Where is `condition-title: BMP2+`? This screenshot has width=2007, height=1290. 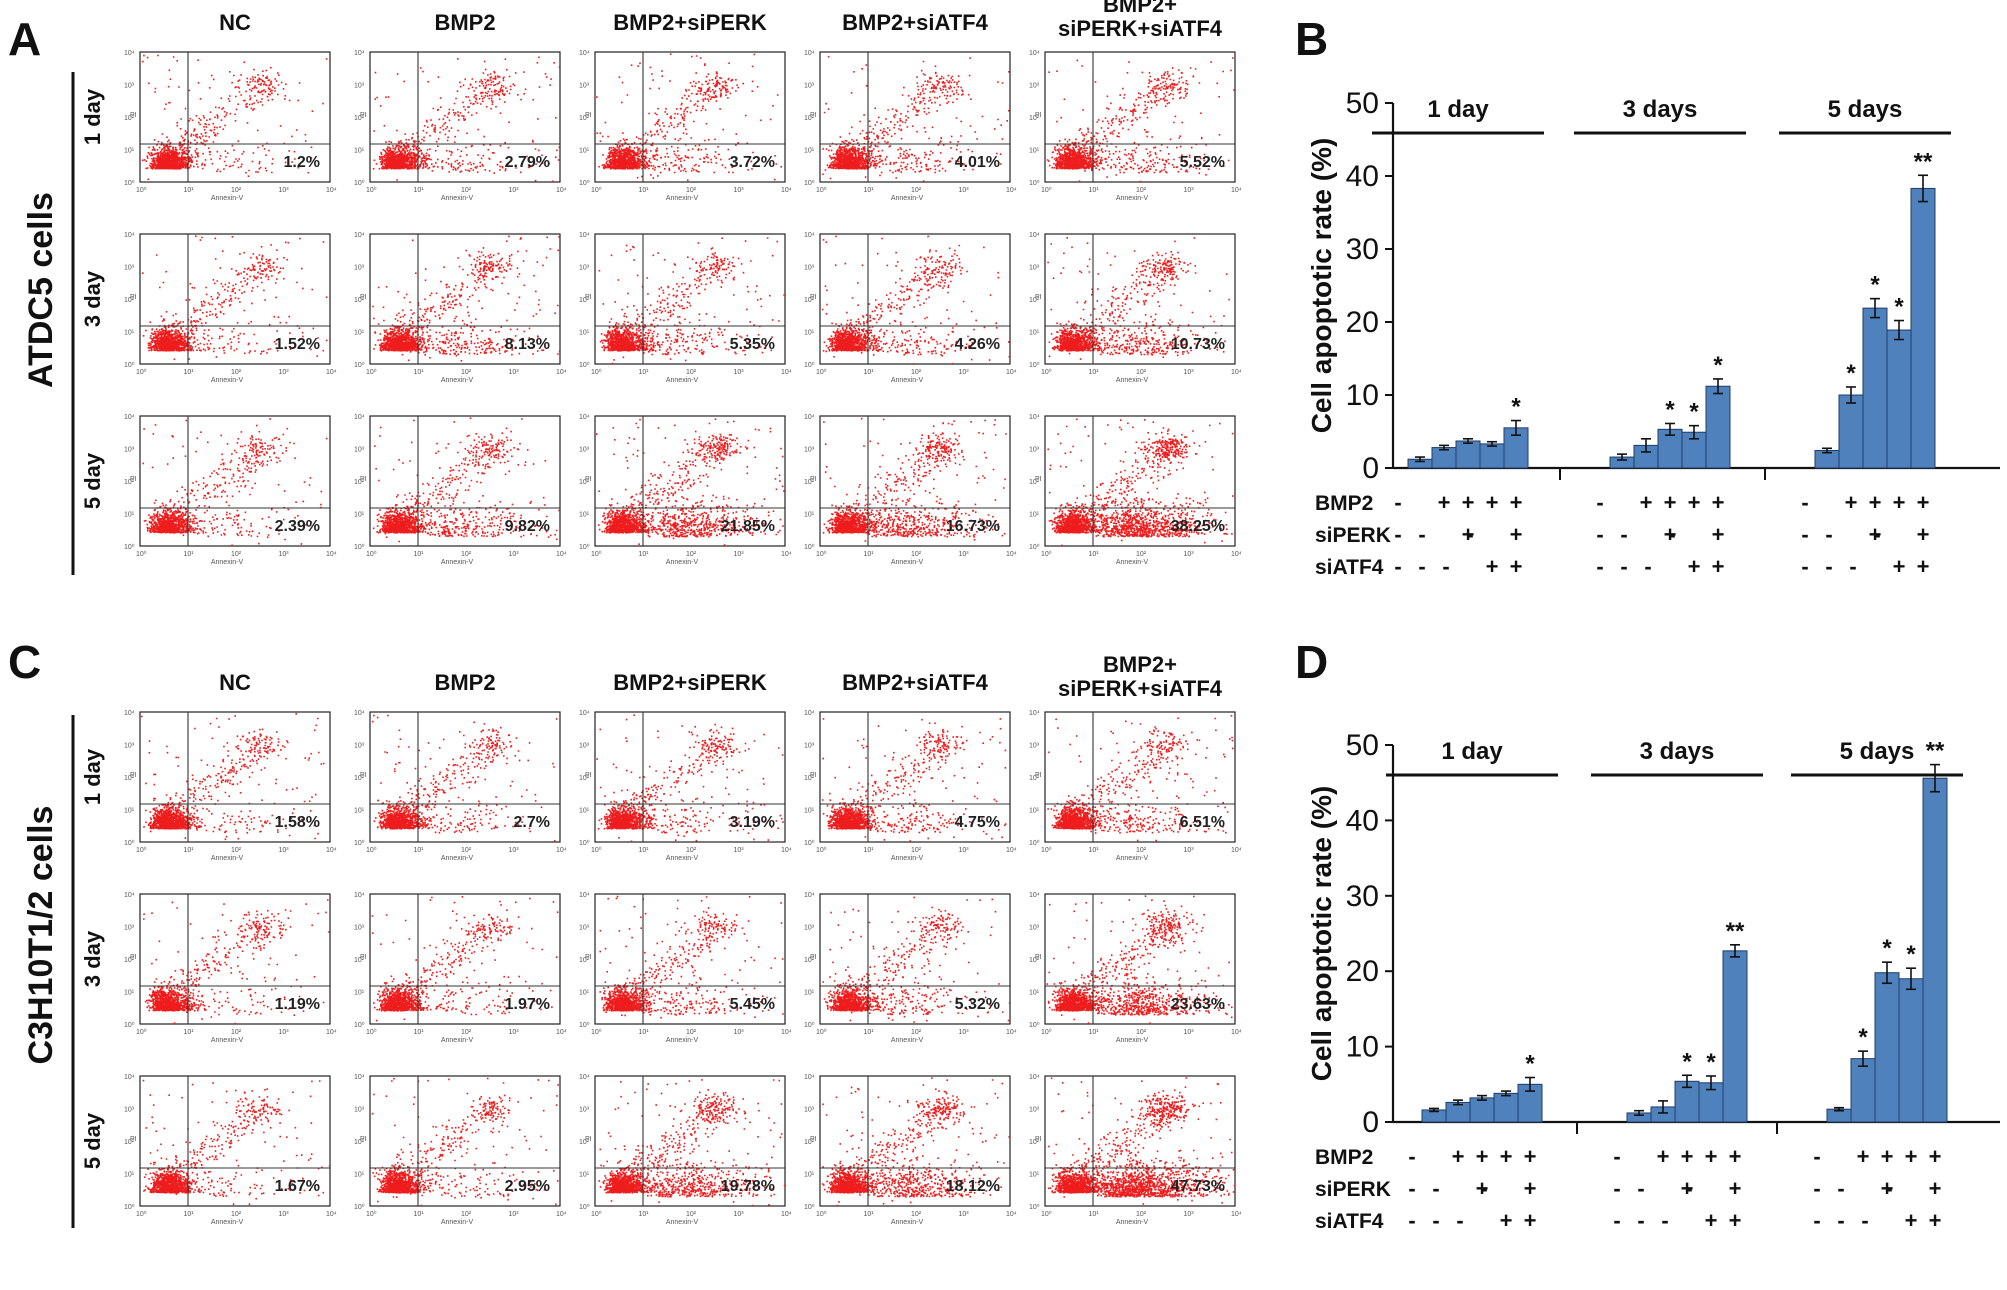 condition-title: BMP2+ is located at coordinates (1140, 664).